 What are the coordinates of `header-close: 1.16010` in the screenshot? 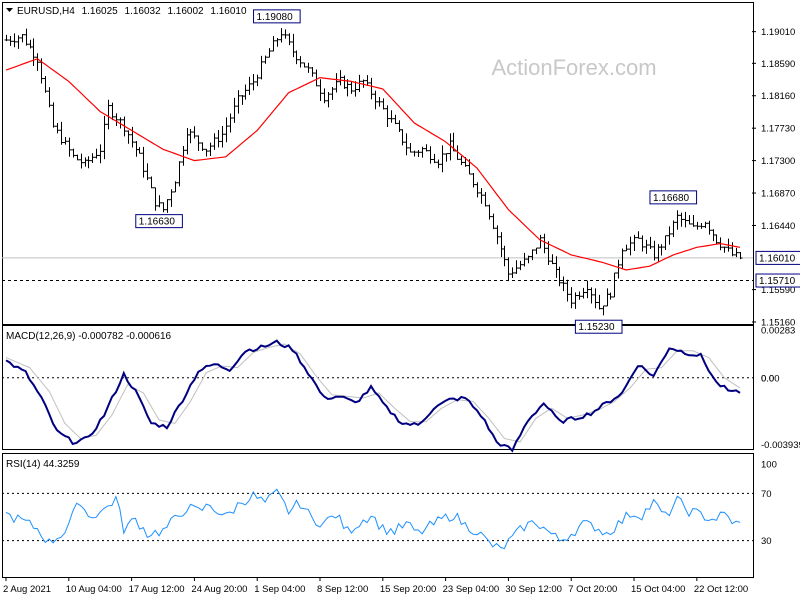 It's located at (228, 11).